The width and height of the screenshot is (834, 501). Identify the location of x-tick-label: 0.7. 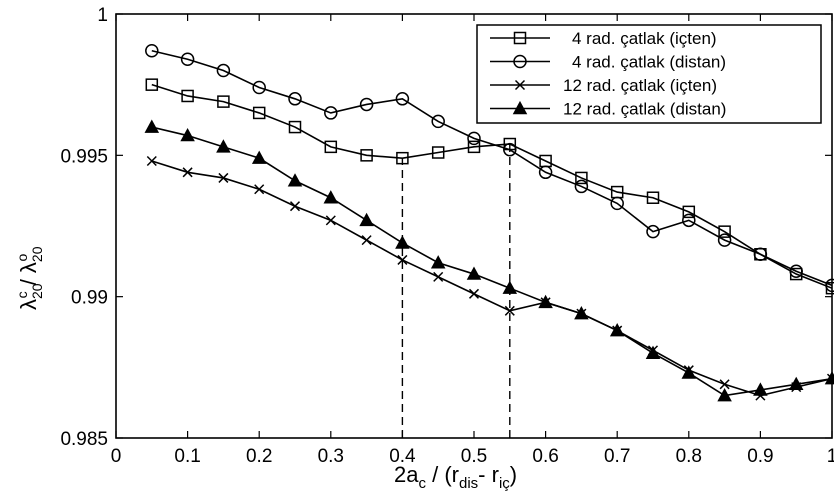
(617, 456).